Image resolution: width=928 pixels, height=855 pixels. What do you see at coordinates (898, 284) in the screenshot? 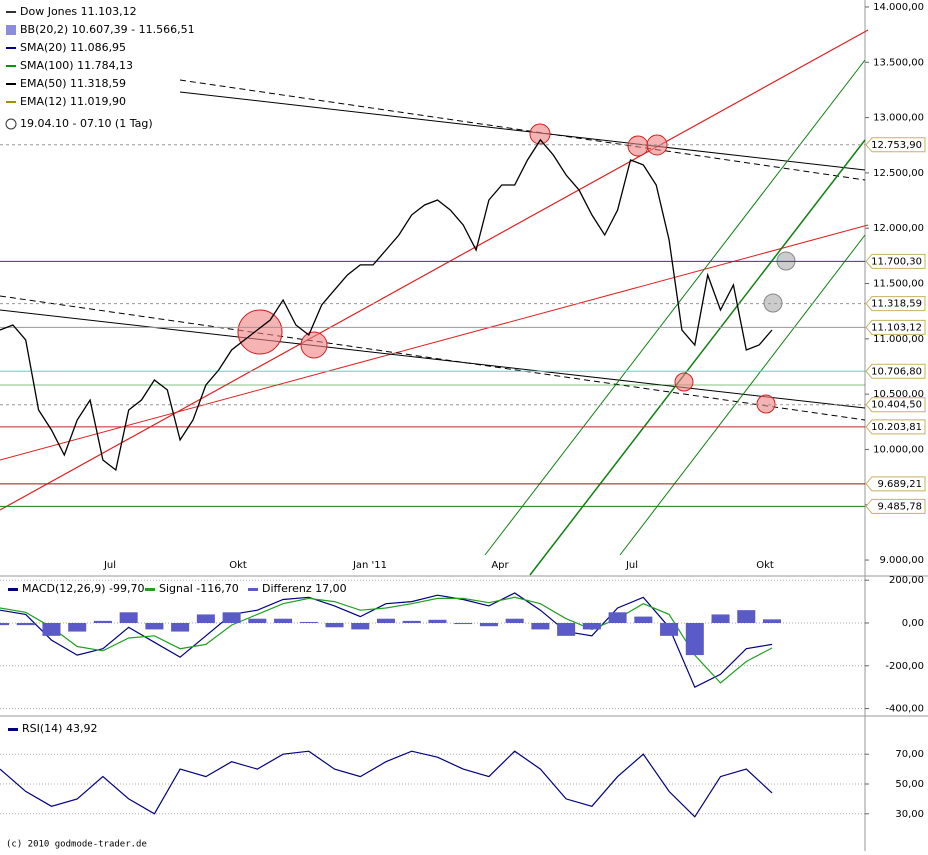
I see `y-tick-label: 11.500,00` at bounding box center [898, 284].